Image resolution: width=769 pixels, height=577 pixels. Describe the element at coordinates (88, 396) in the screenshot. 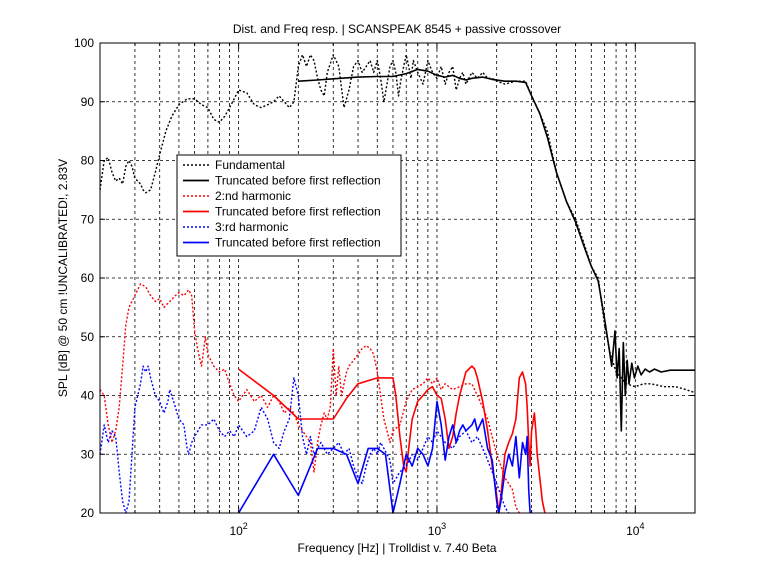

I see `y-tick-label: 40` at that location.